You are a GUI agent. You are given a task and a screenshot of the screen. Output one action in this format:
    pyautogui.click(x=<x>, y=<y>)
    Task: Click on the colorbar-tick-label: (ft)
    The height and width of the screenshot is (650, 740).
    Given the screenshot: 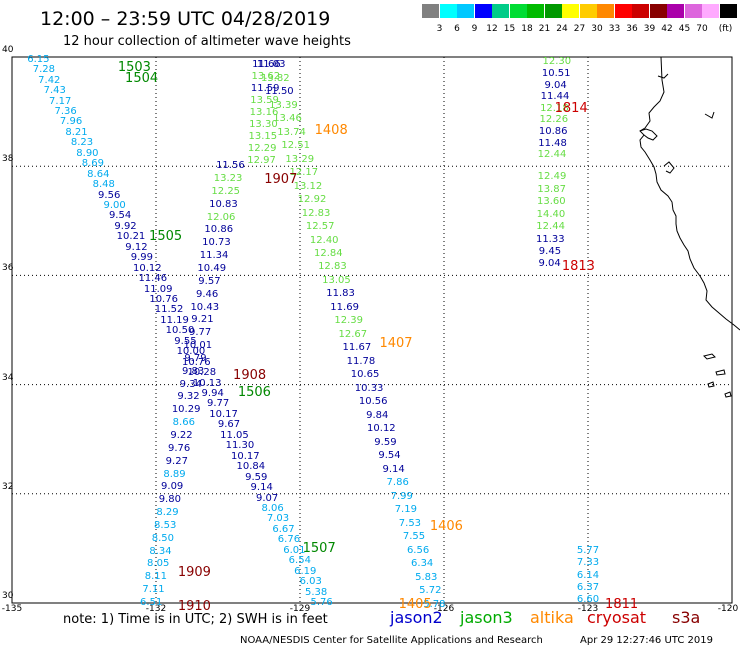 What is the action you would take?
    pyautogui.click(x=725, y=29)
    